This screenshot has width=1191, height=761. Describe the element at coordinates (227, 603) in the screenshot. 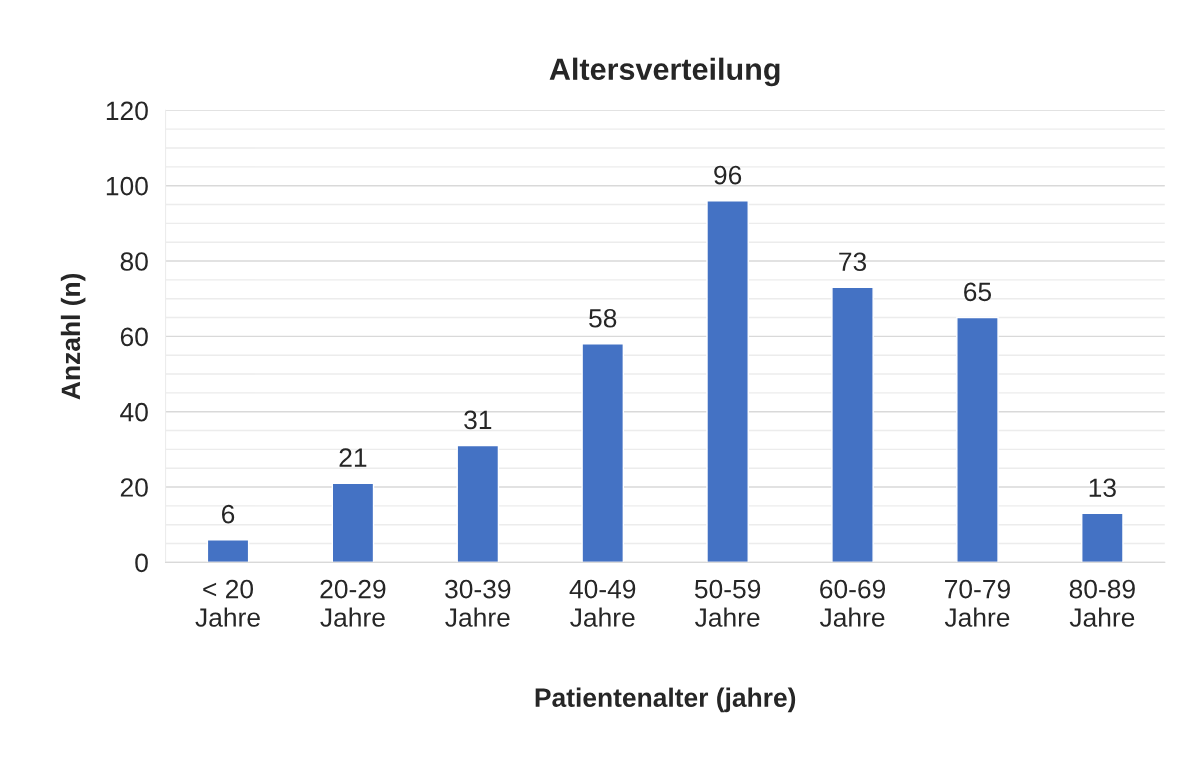

I see `x-tick-label: < 20 Jahre` at that location.